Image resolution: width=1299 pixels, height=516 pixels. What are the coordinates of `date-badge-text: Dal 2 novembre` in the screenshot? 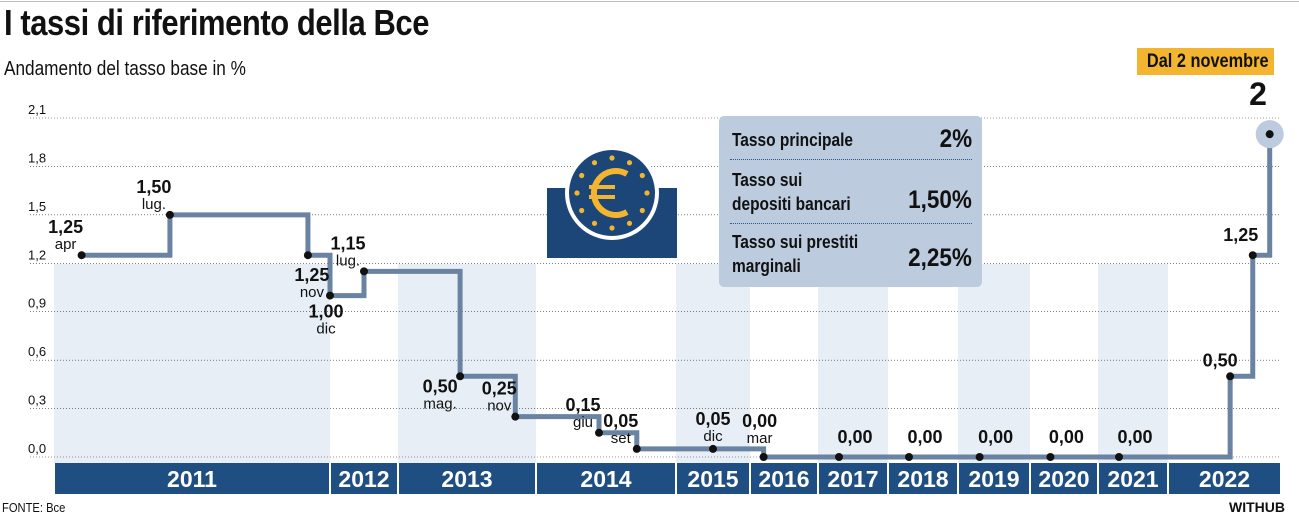 It's located at (1207, 61).